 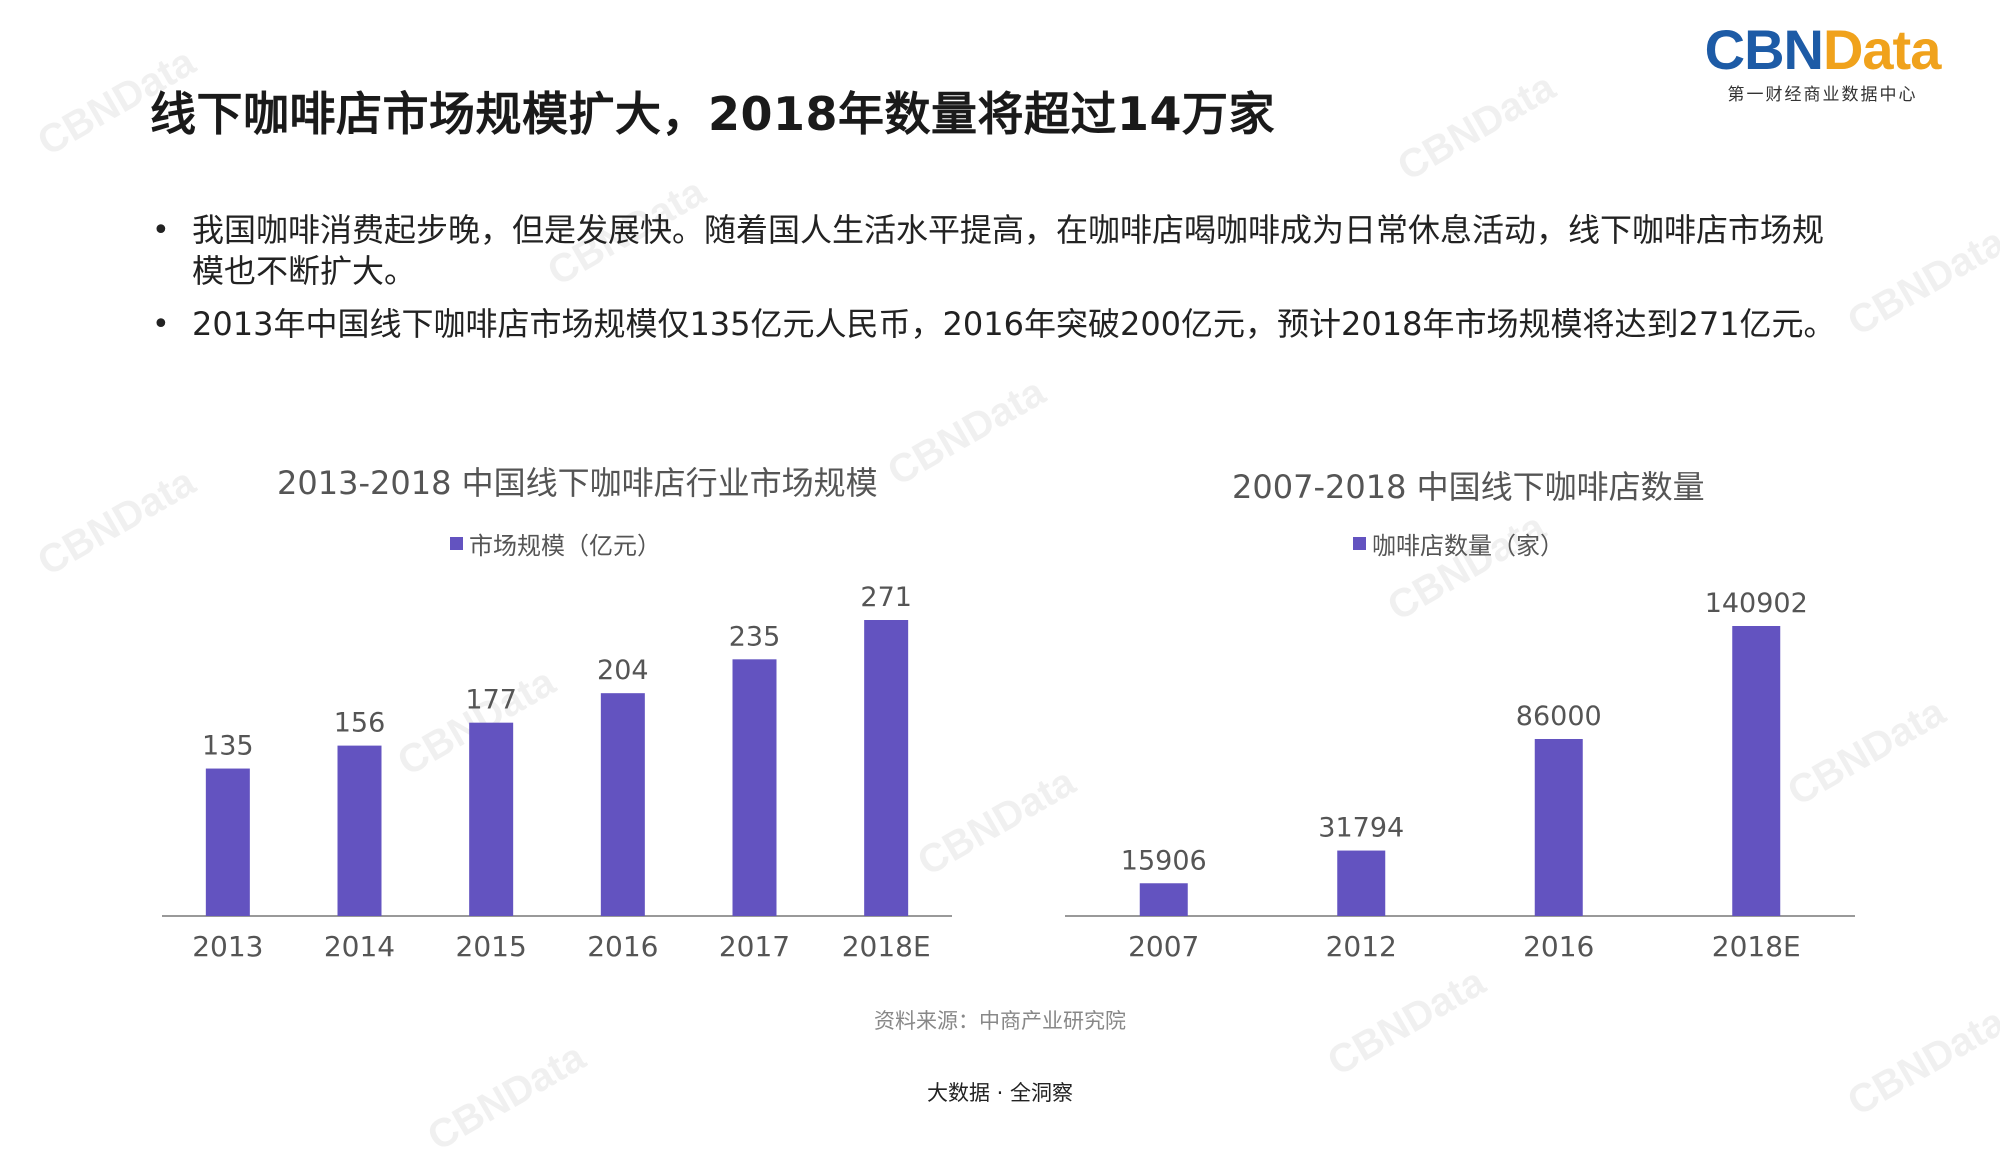 What do you see at coordinates (491, 700) in the screenshot?
I see `data-label: 177` at bounding box center [491, 700].